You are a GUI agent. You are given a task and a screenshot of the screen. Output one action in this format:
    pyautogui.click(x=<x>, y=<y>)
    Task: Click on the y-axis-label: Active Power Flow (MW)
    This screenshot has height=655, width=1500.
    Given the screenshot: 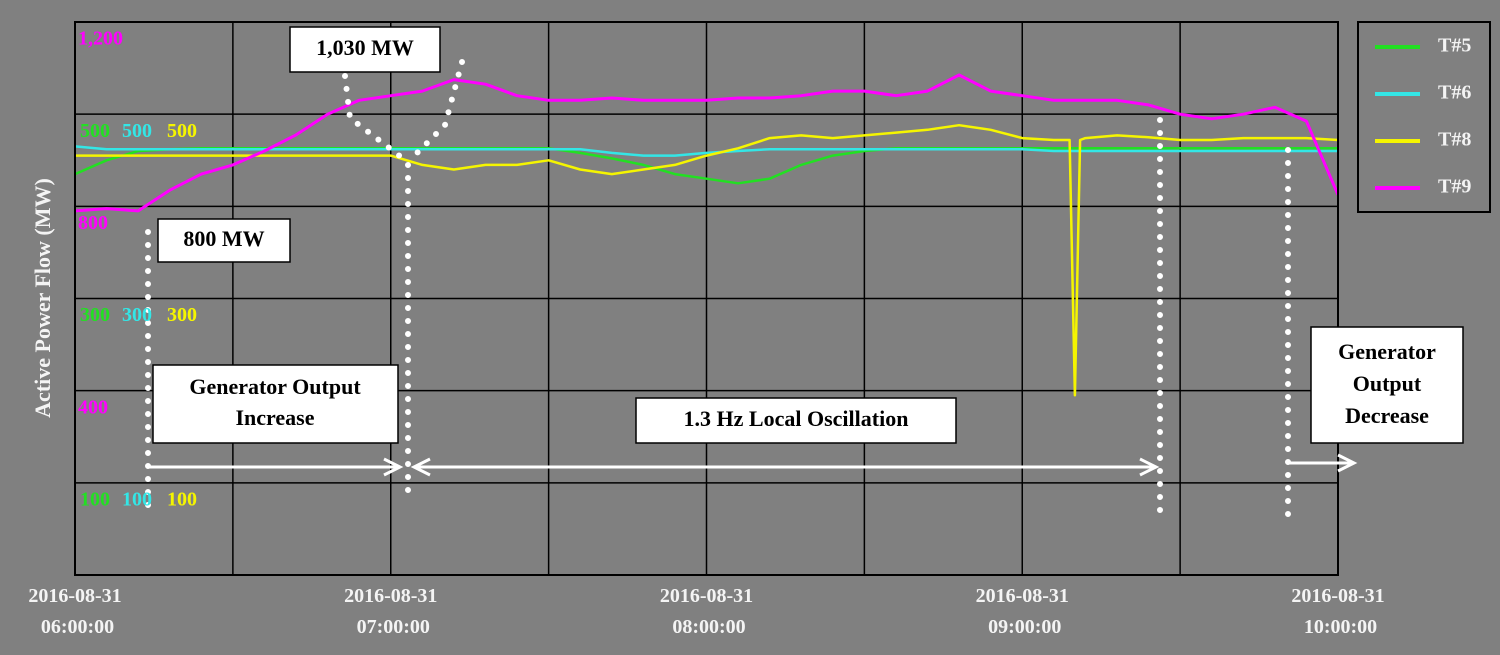 What is the action you would take?
    pyautogui.click(x=42, y=298)
    